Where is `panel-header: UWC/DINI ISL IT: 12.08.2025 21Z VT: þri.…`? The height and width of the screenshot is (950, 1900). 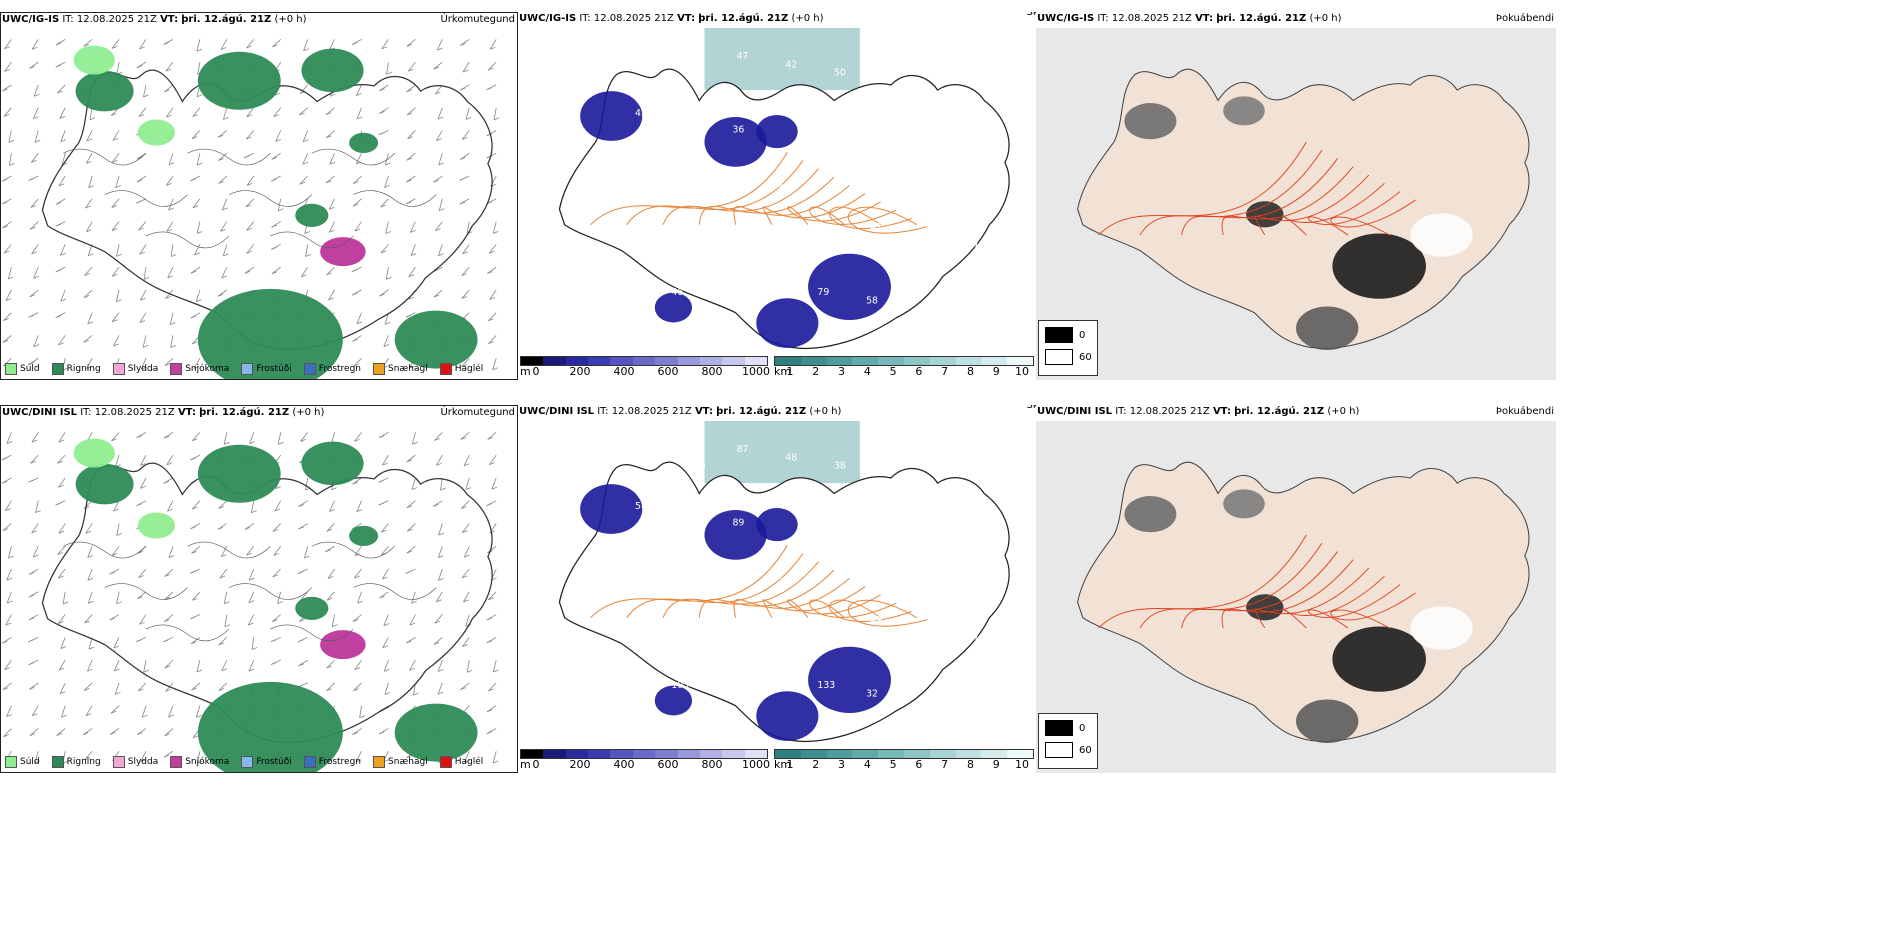
panel-header: UWC/DINI ISL IT: 12.08.2025 21Z VT: þri.… is located at coordinates (1197, 412).